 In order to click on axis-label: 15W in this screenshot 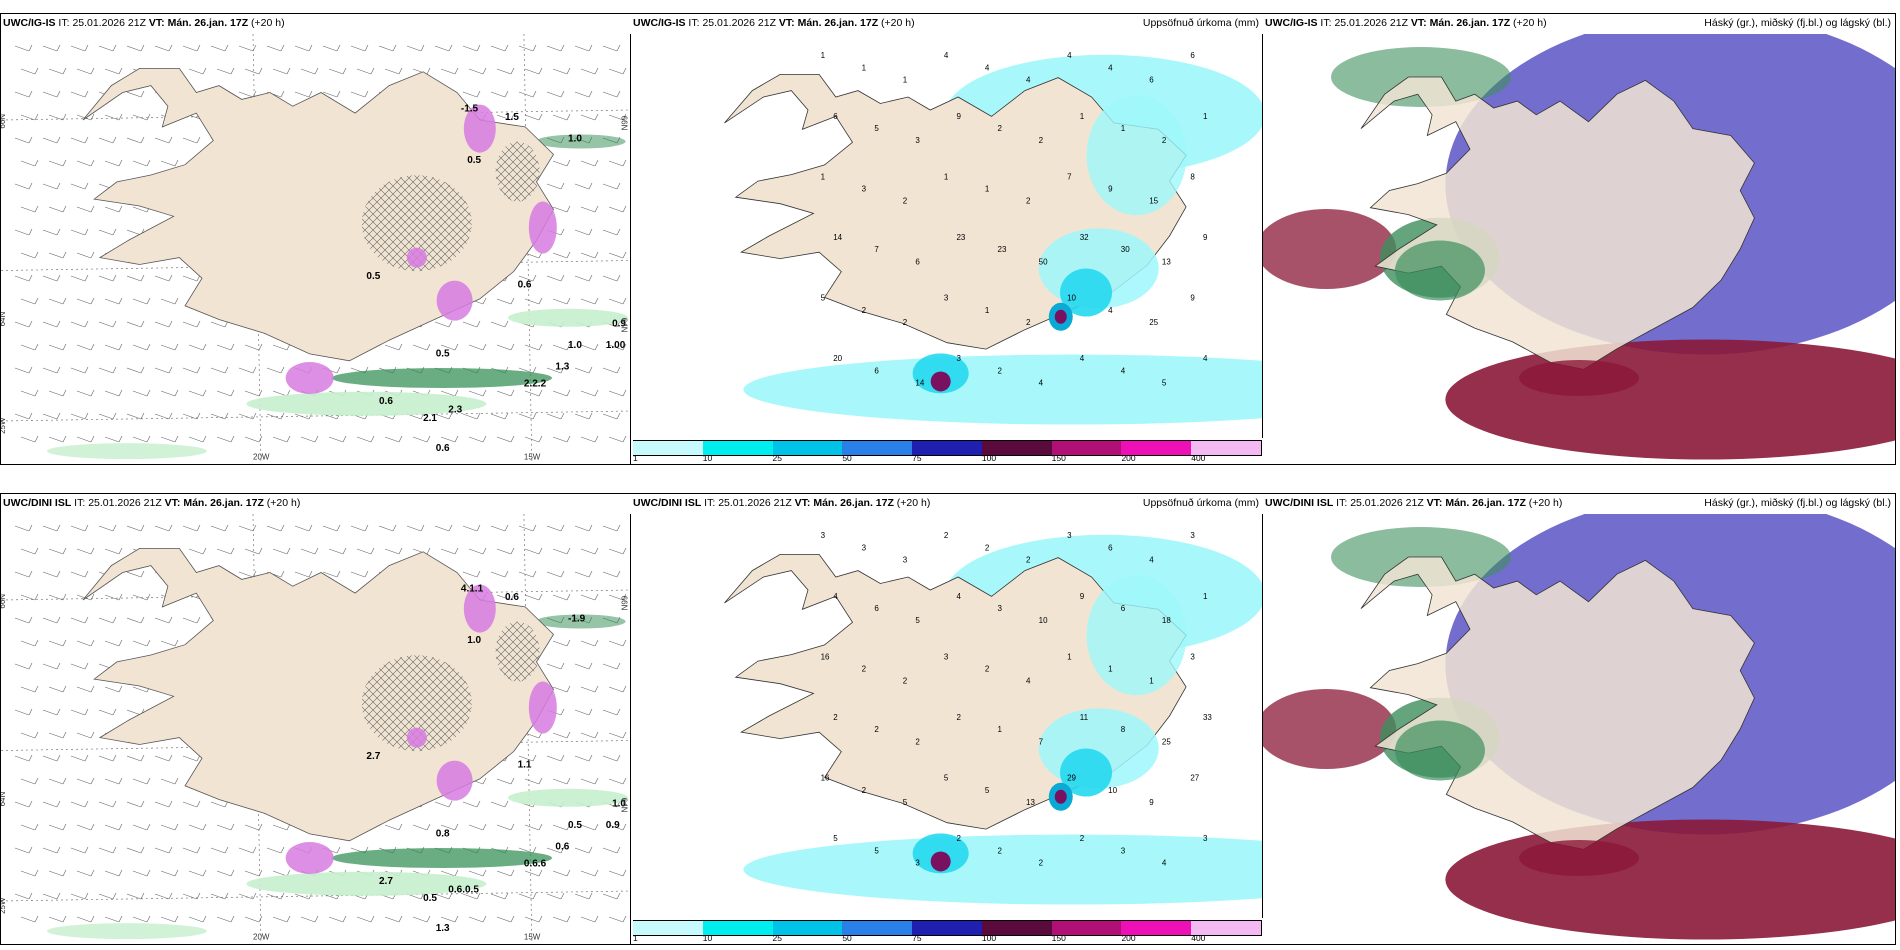, I will do `click(532, 937)`.